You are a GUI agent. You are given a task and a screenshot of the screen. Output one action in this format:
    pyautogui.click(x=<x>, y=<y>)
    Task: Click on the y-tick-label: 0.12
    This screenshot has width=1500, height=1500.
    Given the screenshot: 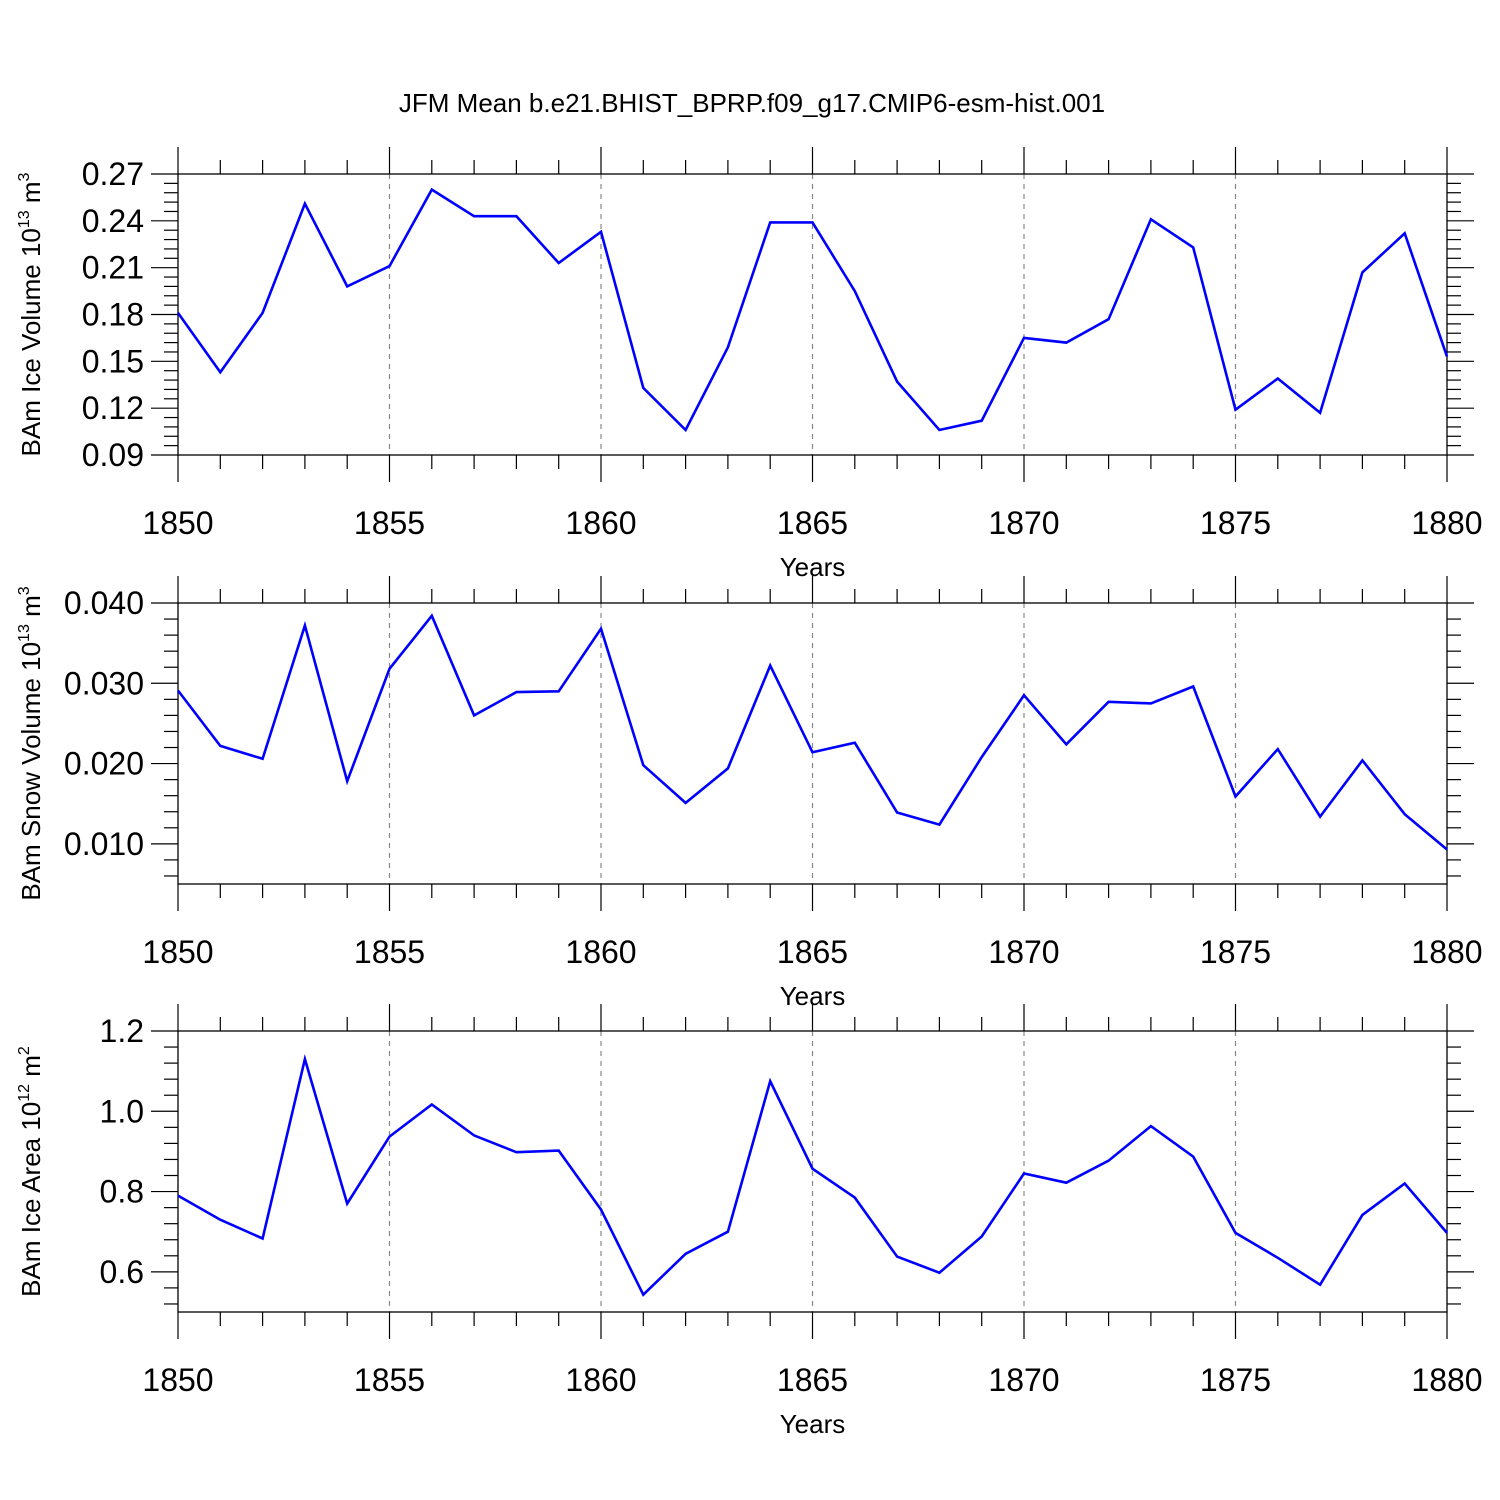 What is the action you would take?
    pyautogui.click(x=113, y=408)
    